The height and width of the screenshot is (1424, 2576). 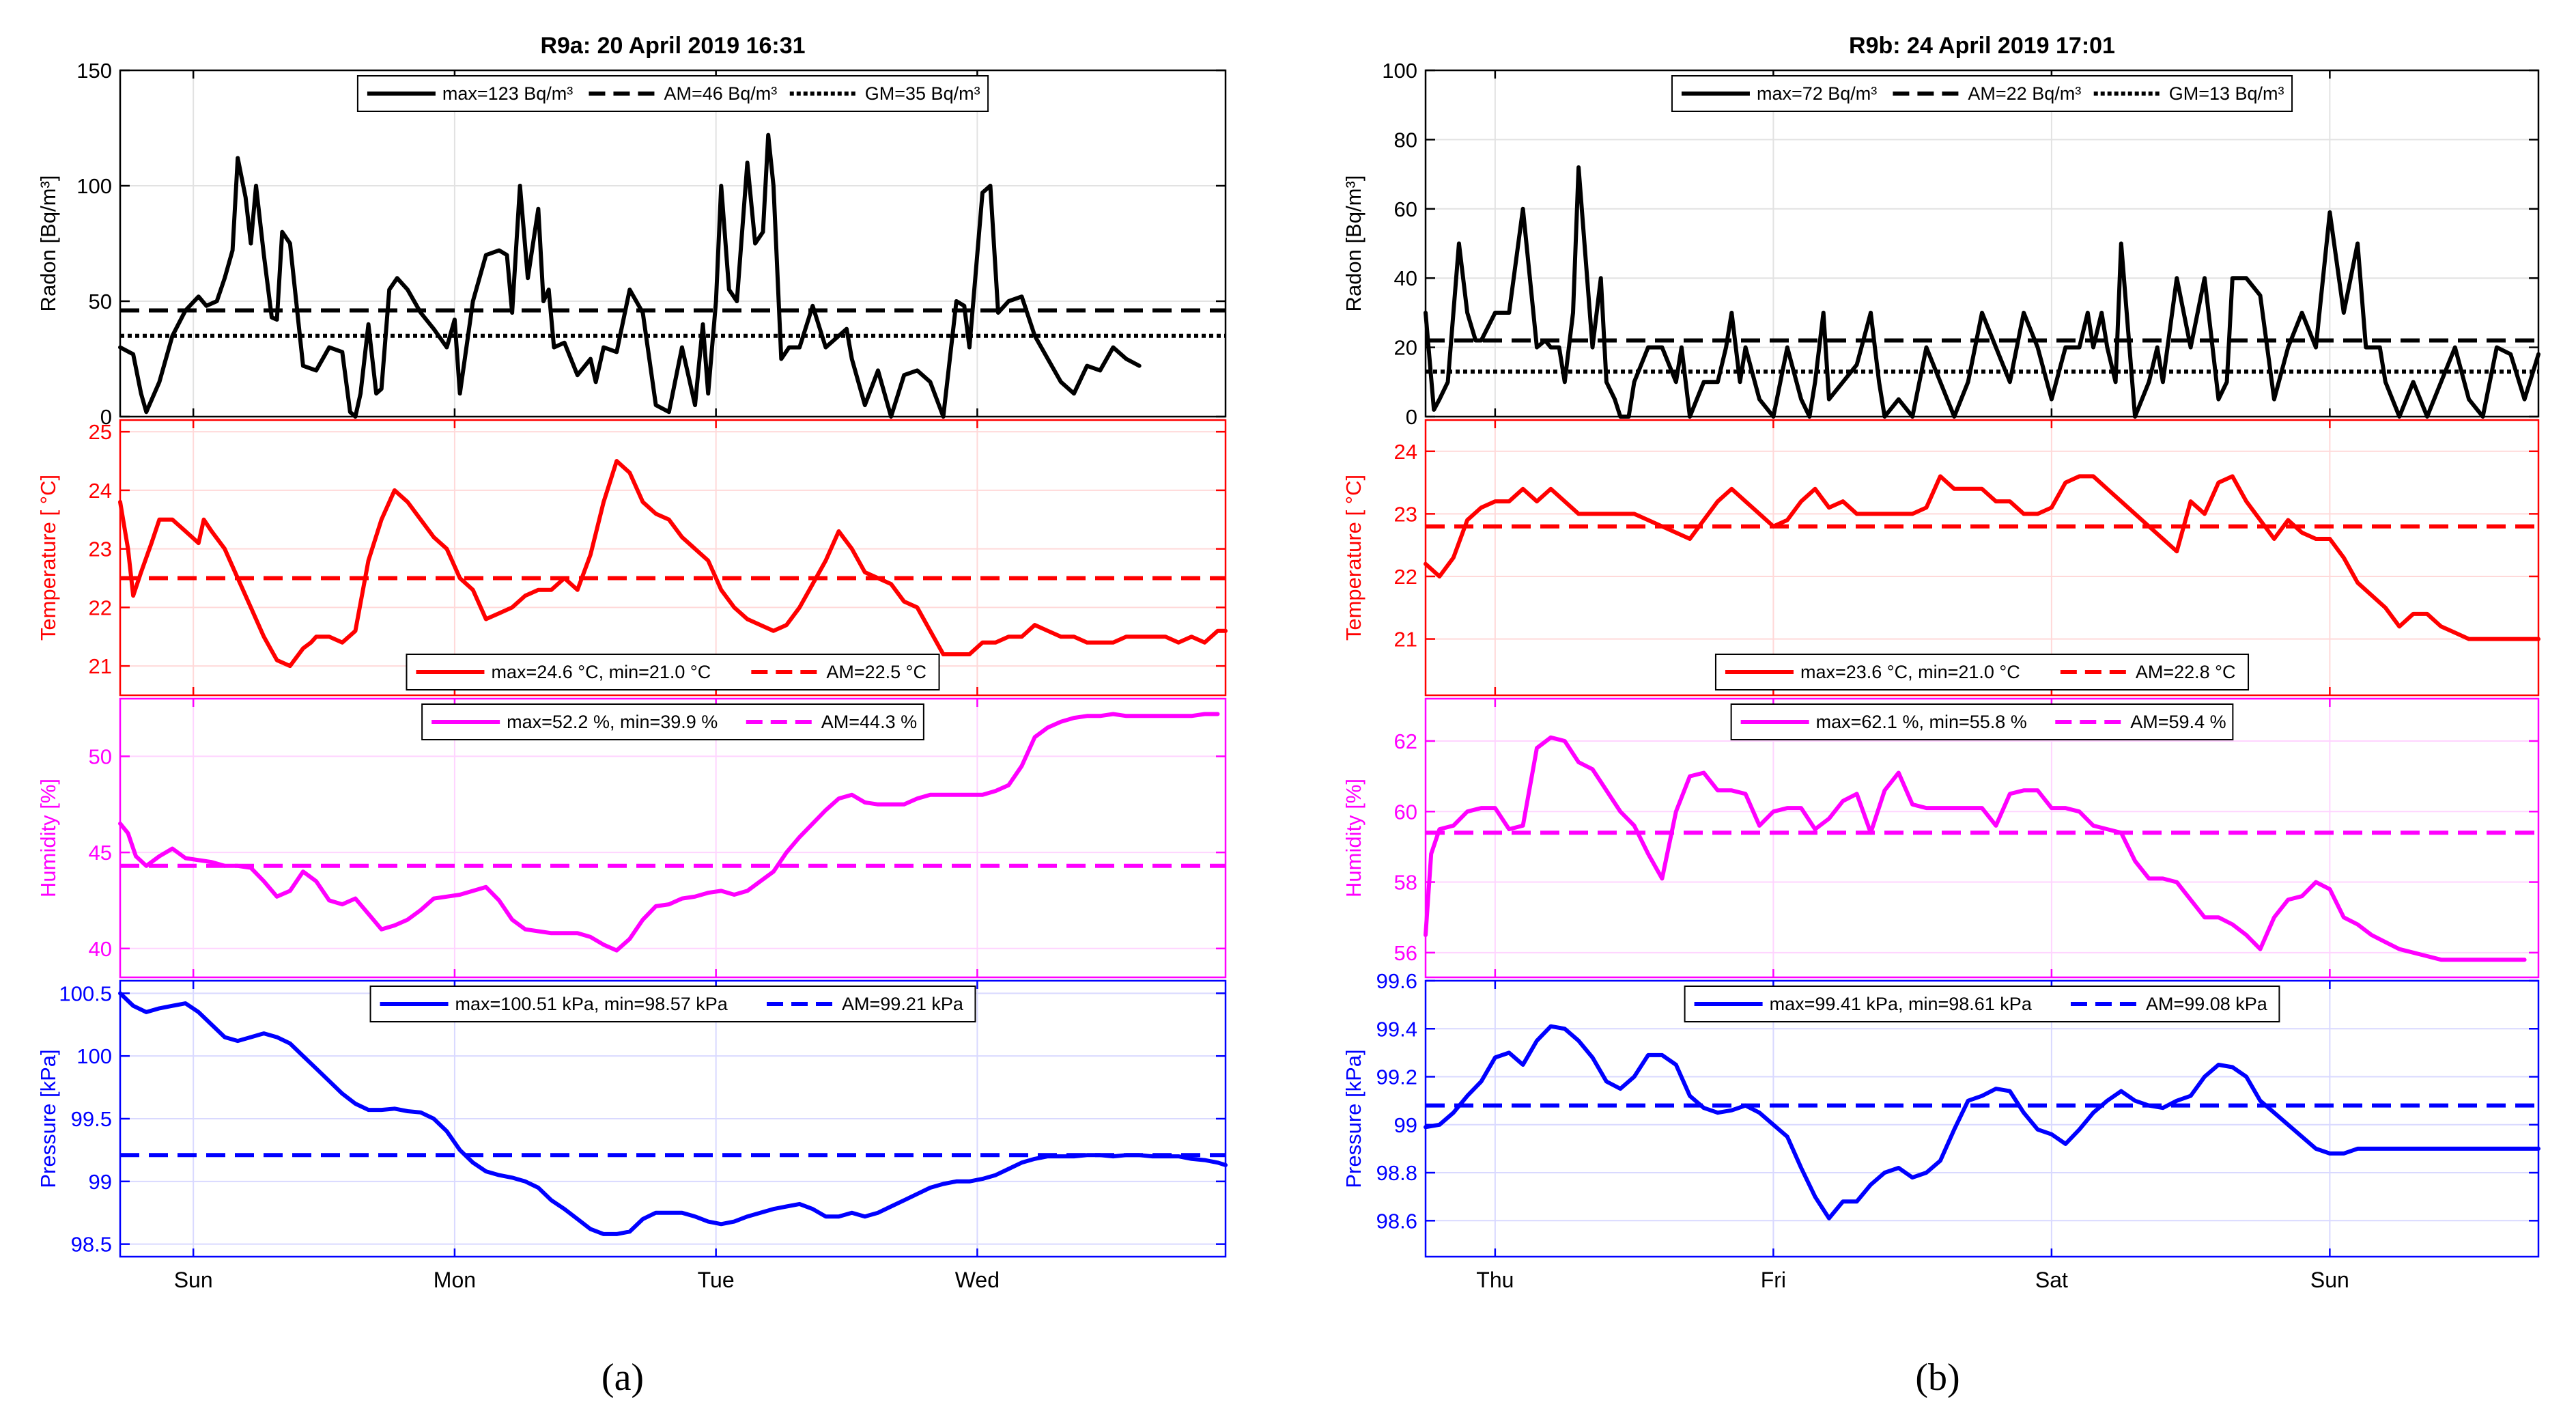 What do you see at coordinates (1411, 417) in the screenshot?
I see `y-tick-label: 0` at bounding box center [1411, 417].